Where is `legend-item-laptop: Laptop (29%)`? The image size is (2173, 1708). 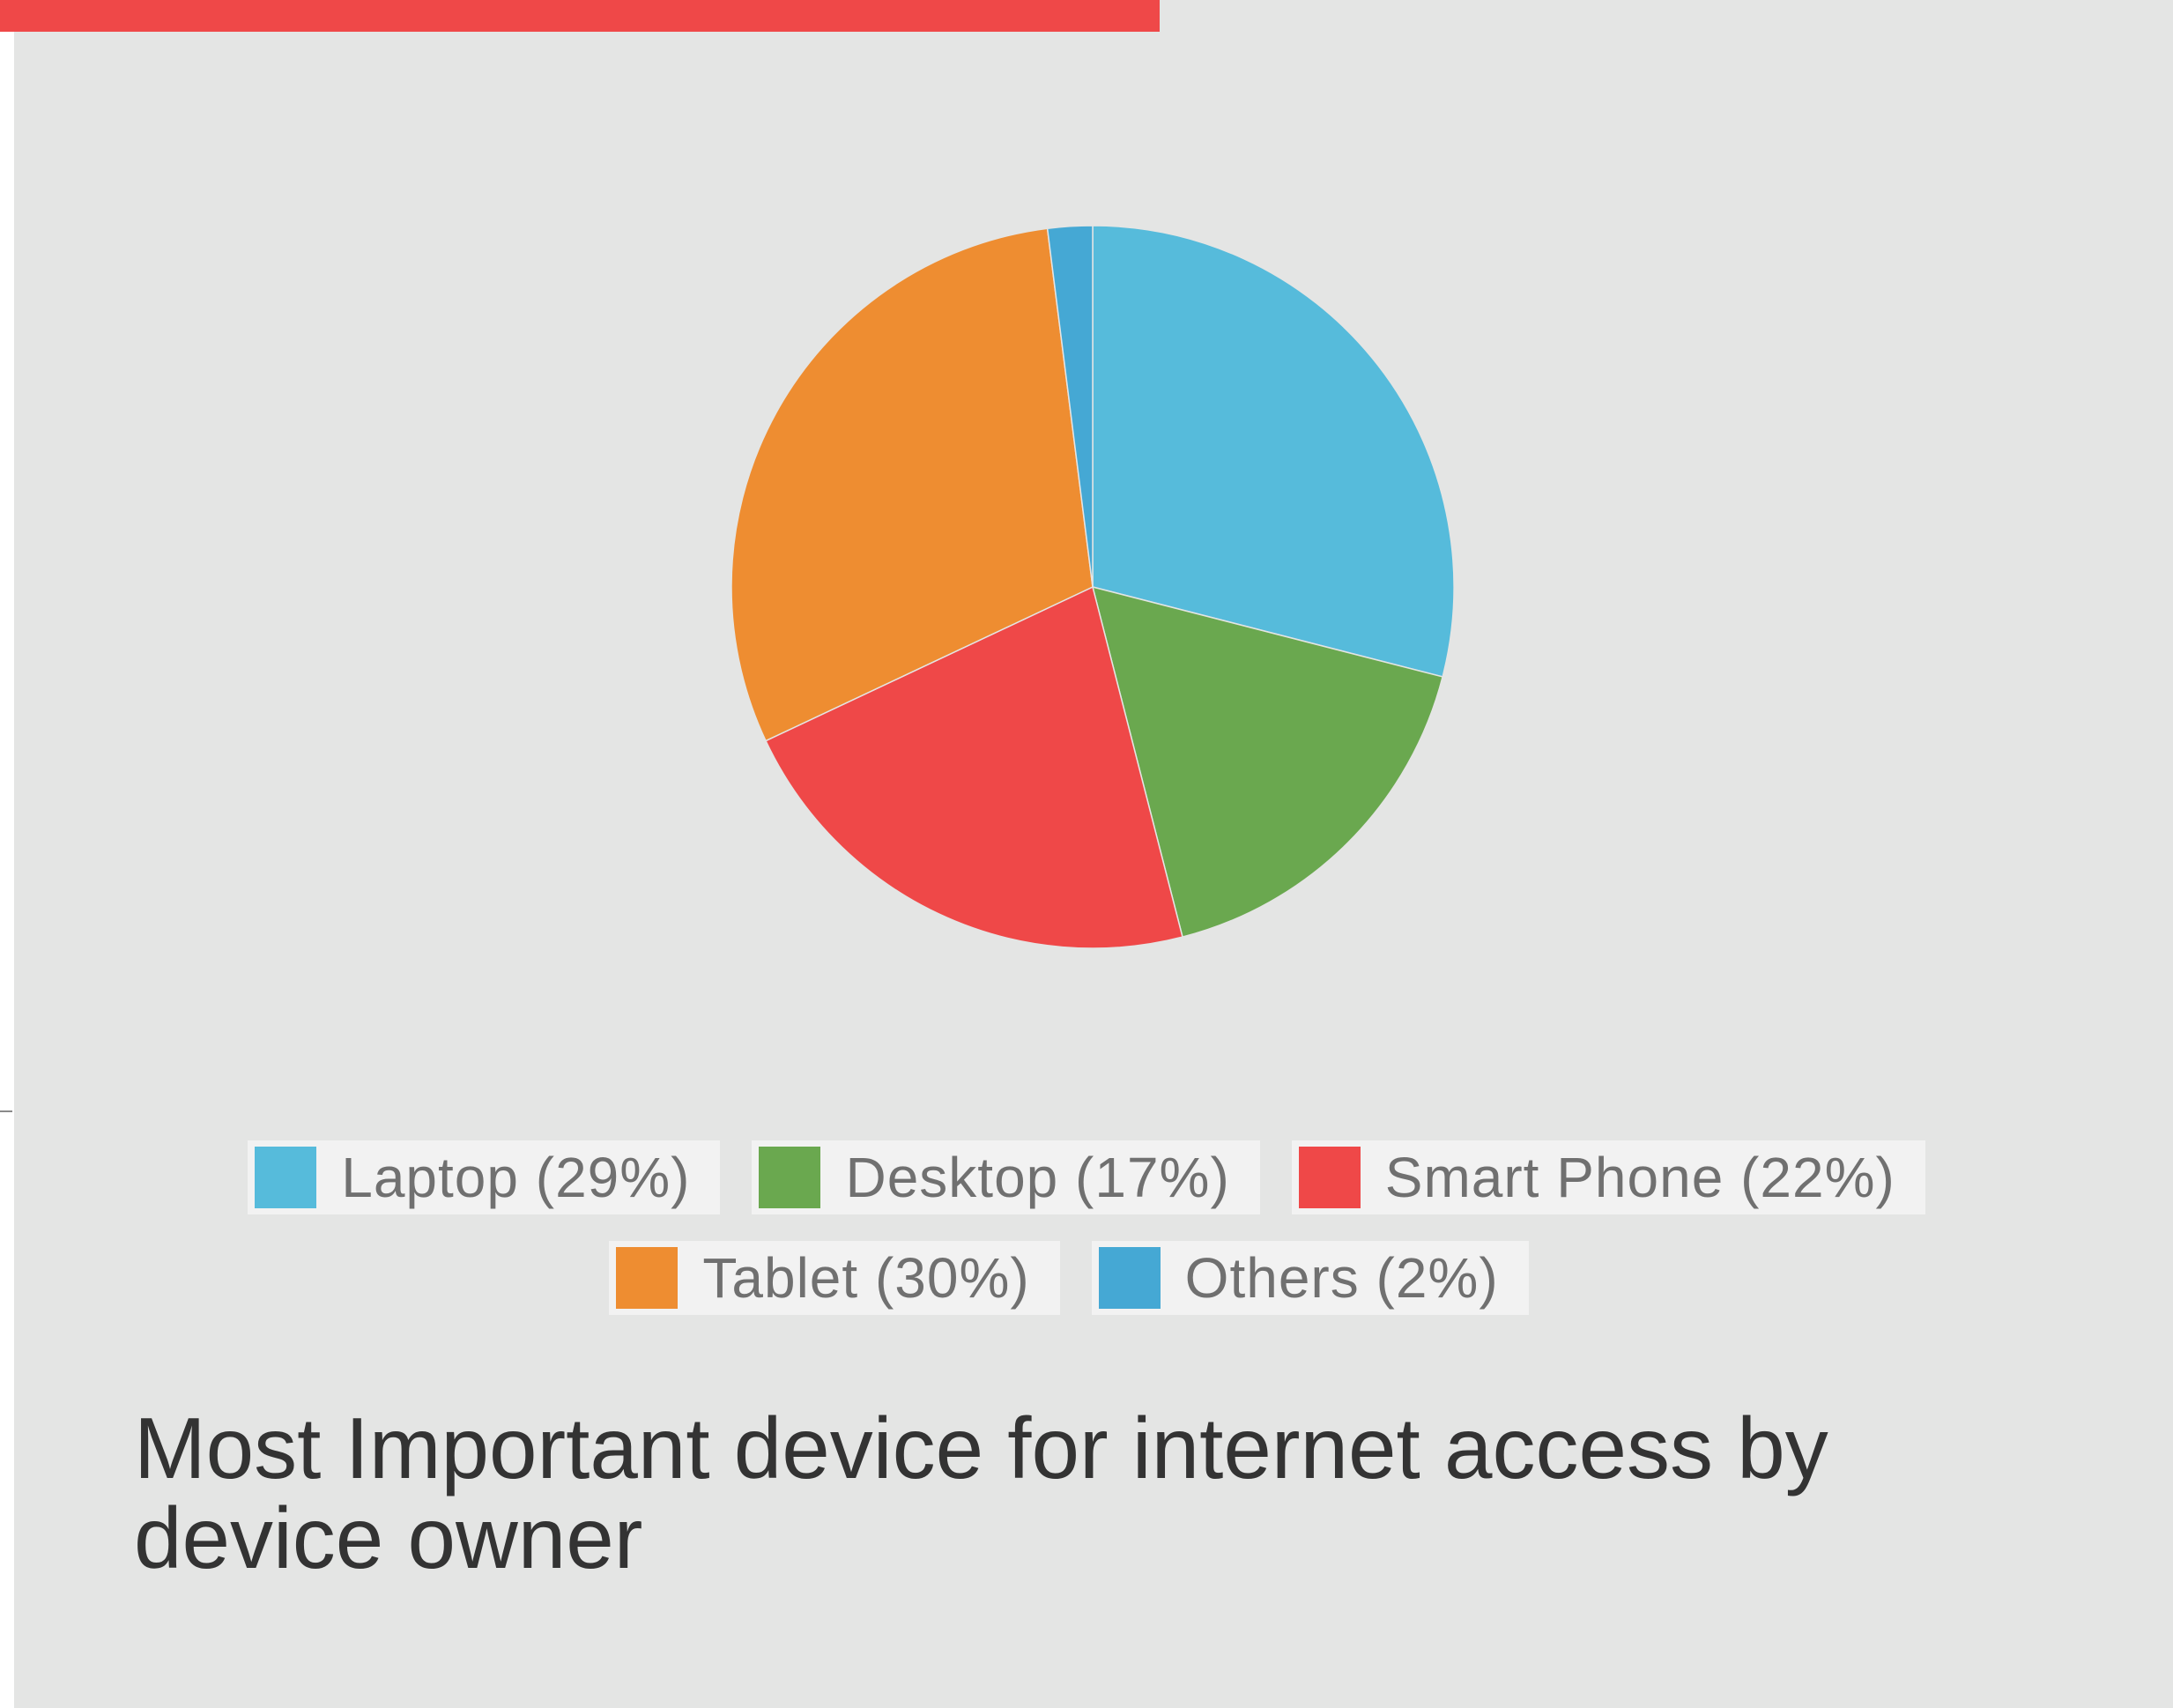 legend-item-laptop: Laptop (29%) is located at coordinates (485, 1177).